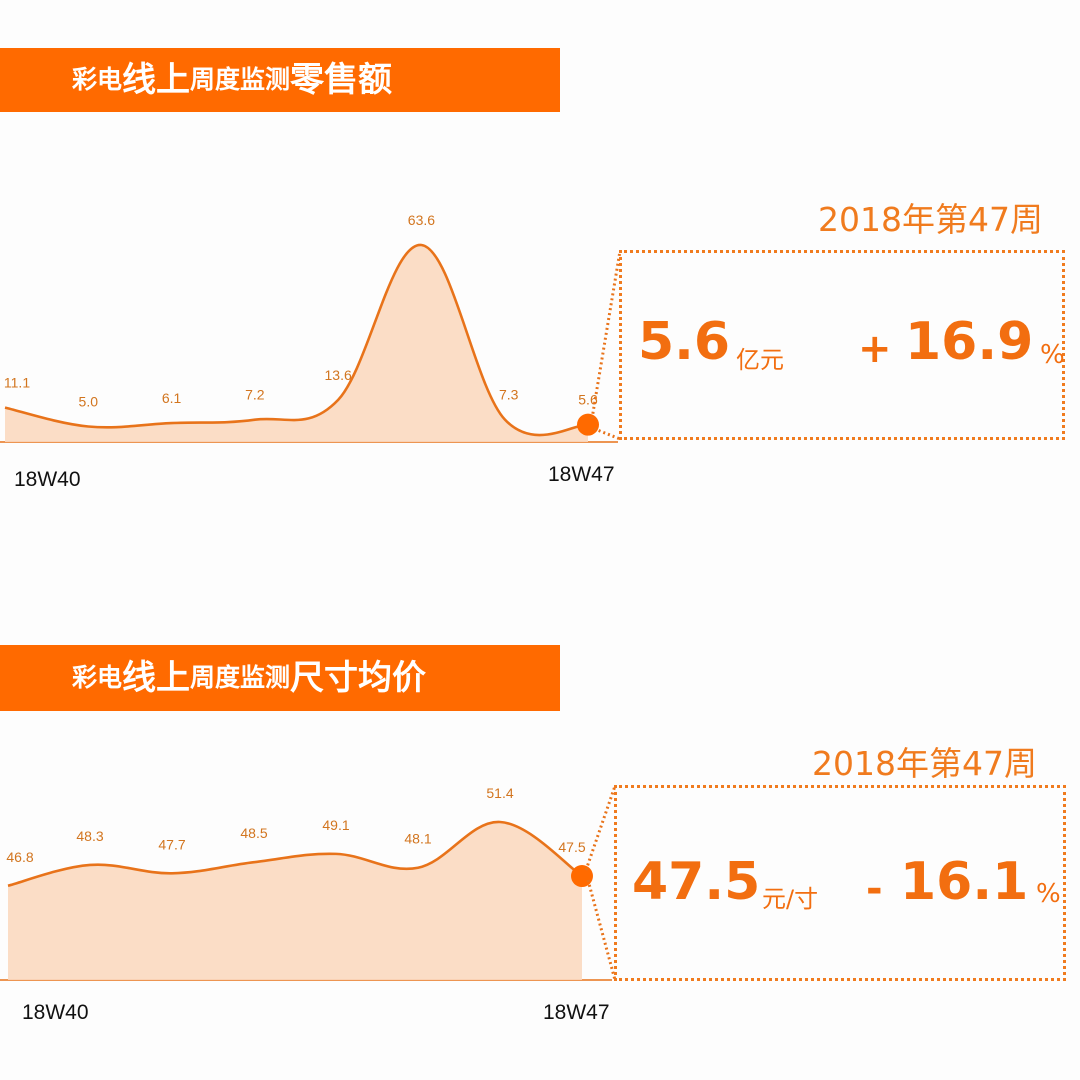 The width and height of the screenshot is (1080, 1080). I want to click on data-label: 46.8, so click(19, 857).